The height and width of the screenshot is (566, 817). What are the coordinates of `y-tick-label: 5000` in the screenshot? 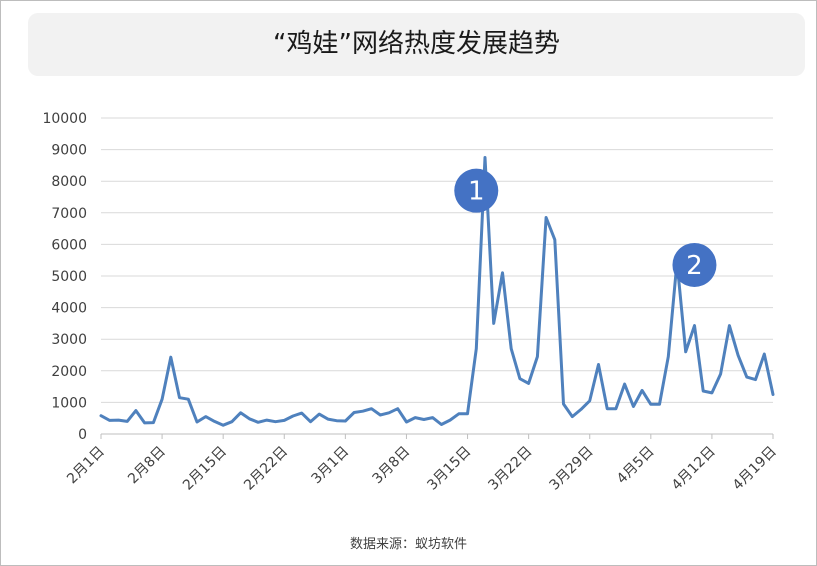 It's located at (69, 277).